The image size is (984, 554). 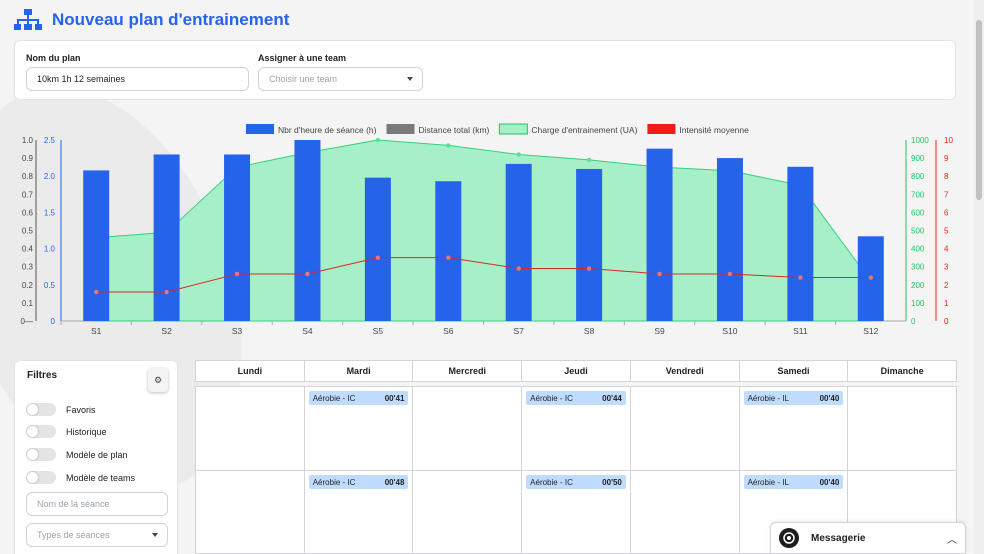 What do you see at coordinates (359, 512) in the screenshot?
I see `calendar-cell: Aérobie - IC 00'48` at bounding box center [359, 512].